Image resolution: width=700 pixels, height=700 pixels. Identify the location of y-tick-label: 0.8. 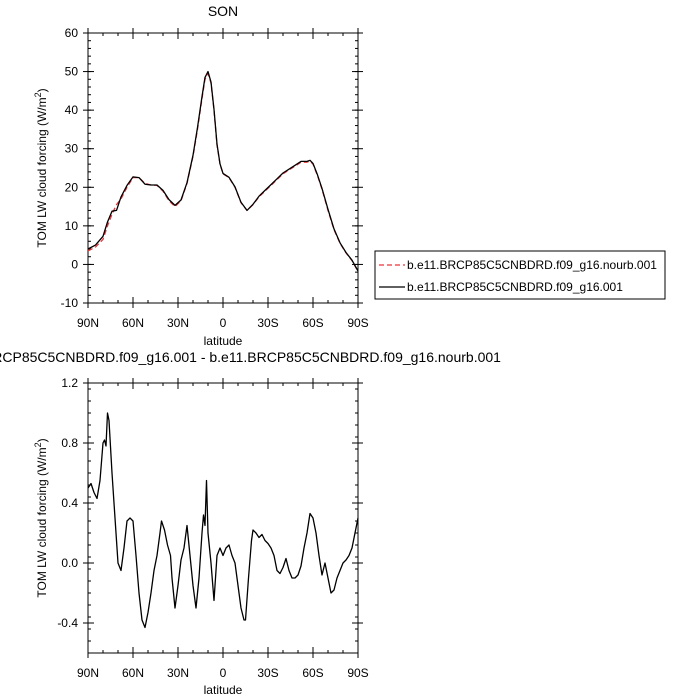
(69, 443).